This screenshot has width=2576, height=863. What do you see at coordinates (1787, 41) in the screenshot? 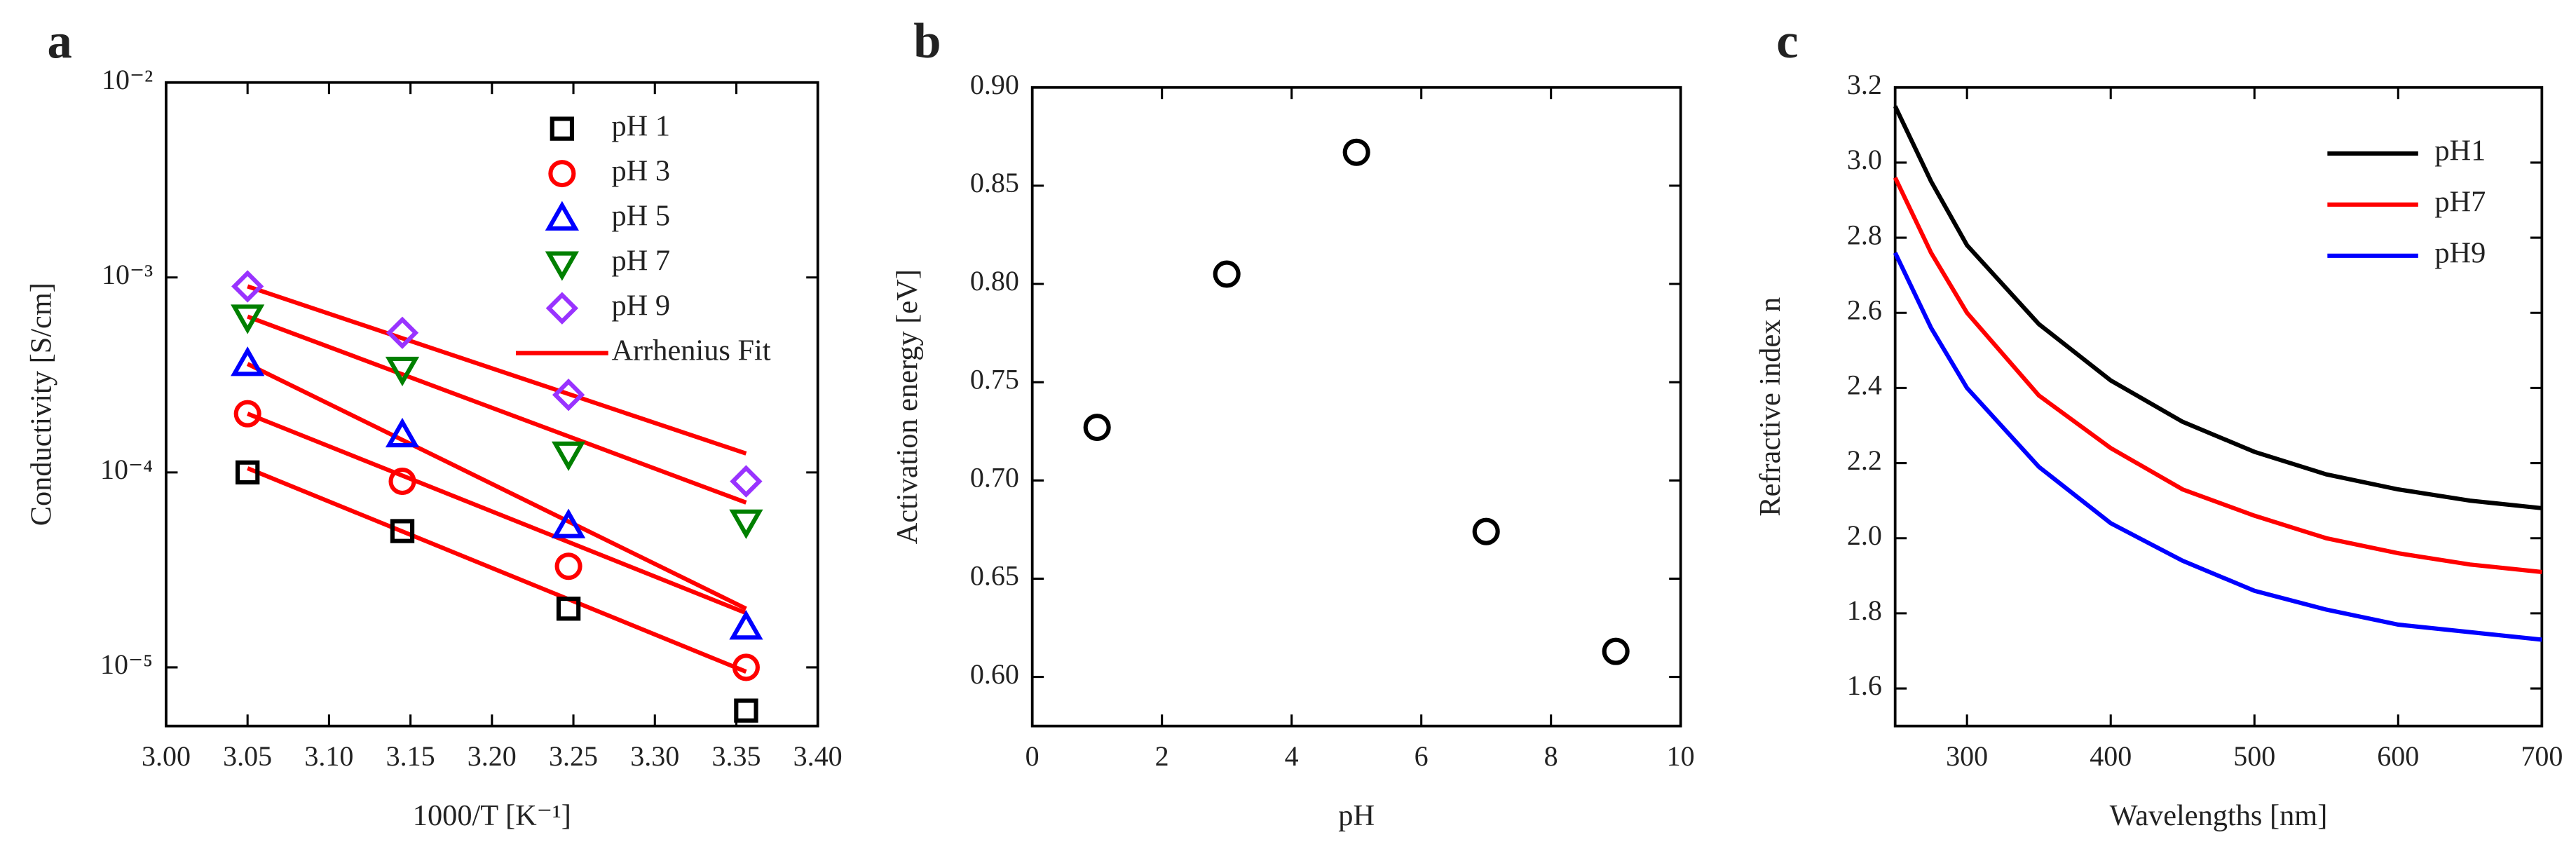
I see `panel-label: c` at bounding box center [1787, 41].